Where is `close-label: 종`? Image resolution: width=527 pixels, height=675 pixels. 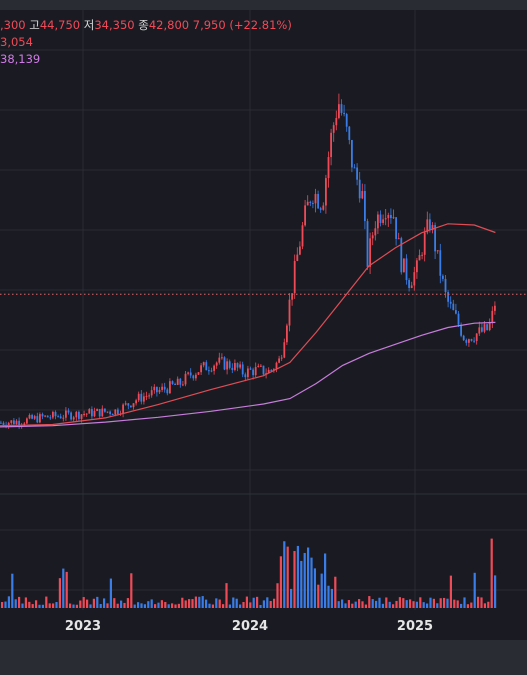
close-label: 종 is located at coordinates (143, 25).